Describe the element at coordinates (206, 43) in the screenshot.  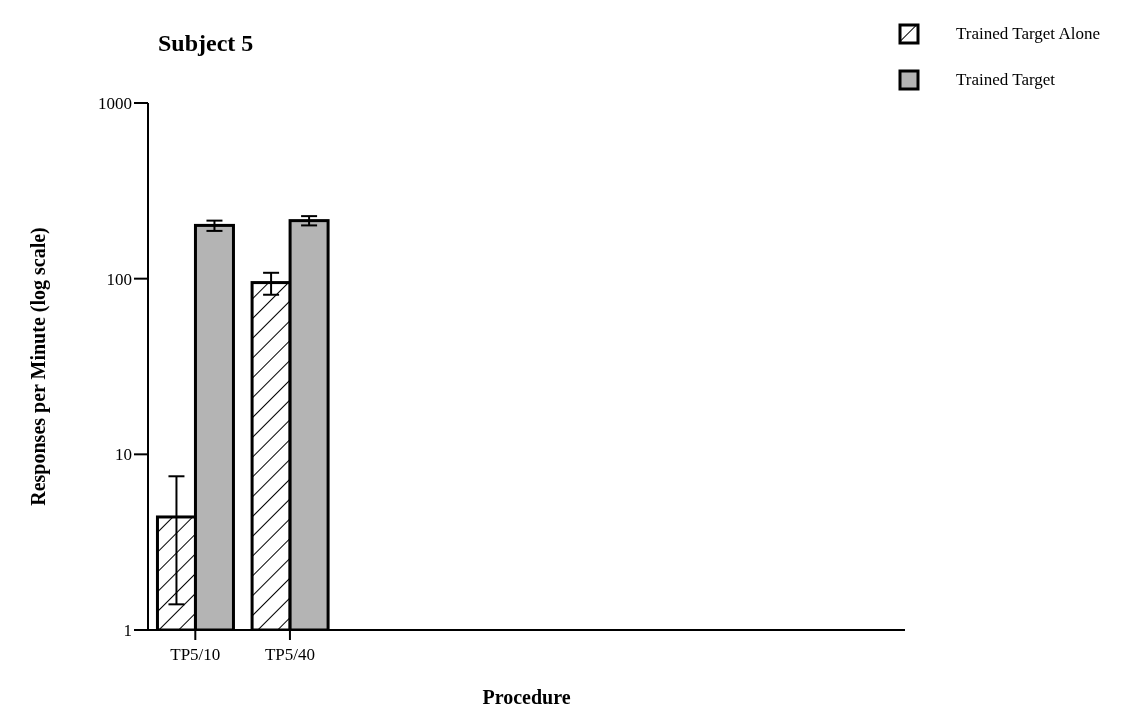
I see `chart-title: Subject 5` at that location.